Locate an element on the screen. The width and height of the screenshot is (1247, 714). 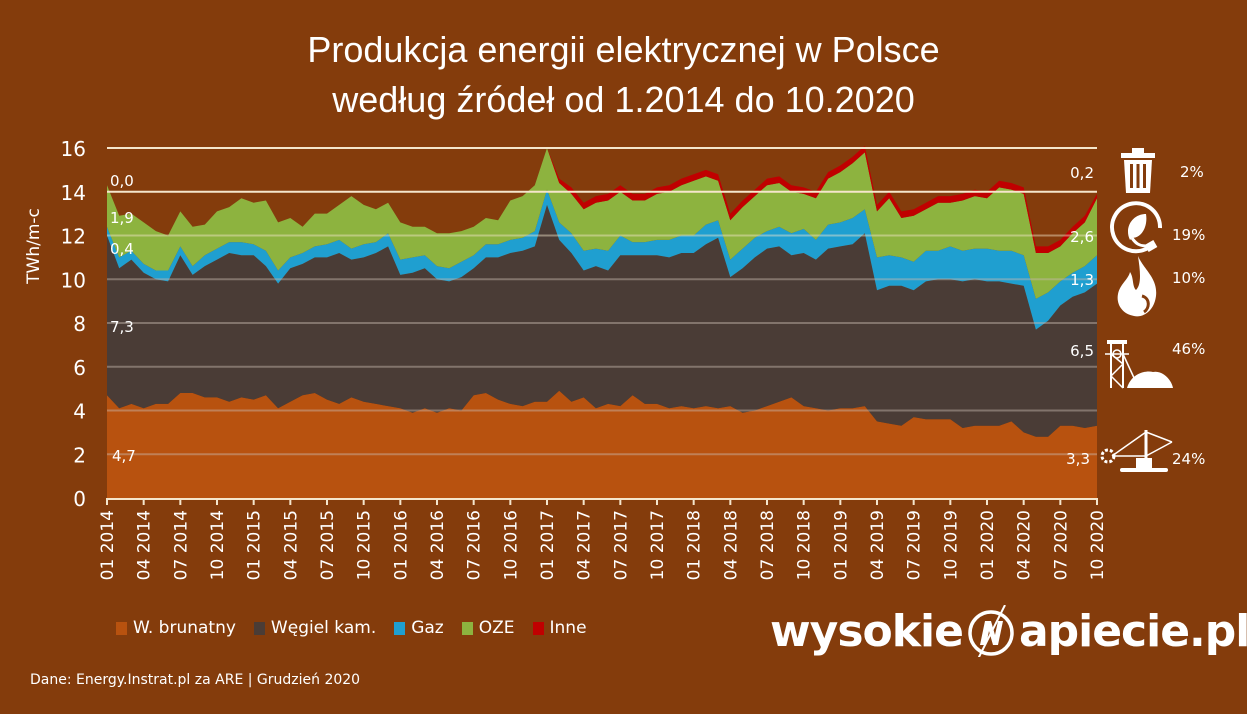
brand-logo: wysokie apiecie.pl is located at coordinates (1008, 631).